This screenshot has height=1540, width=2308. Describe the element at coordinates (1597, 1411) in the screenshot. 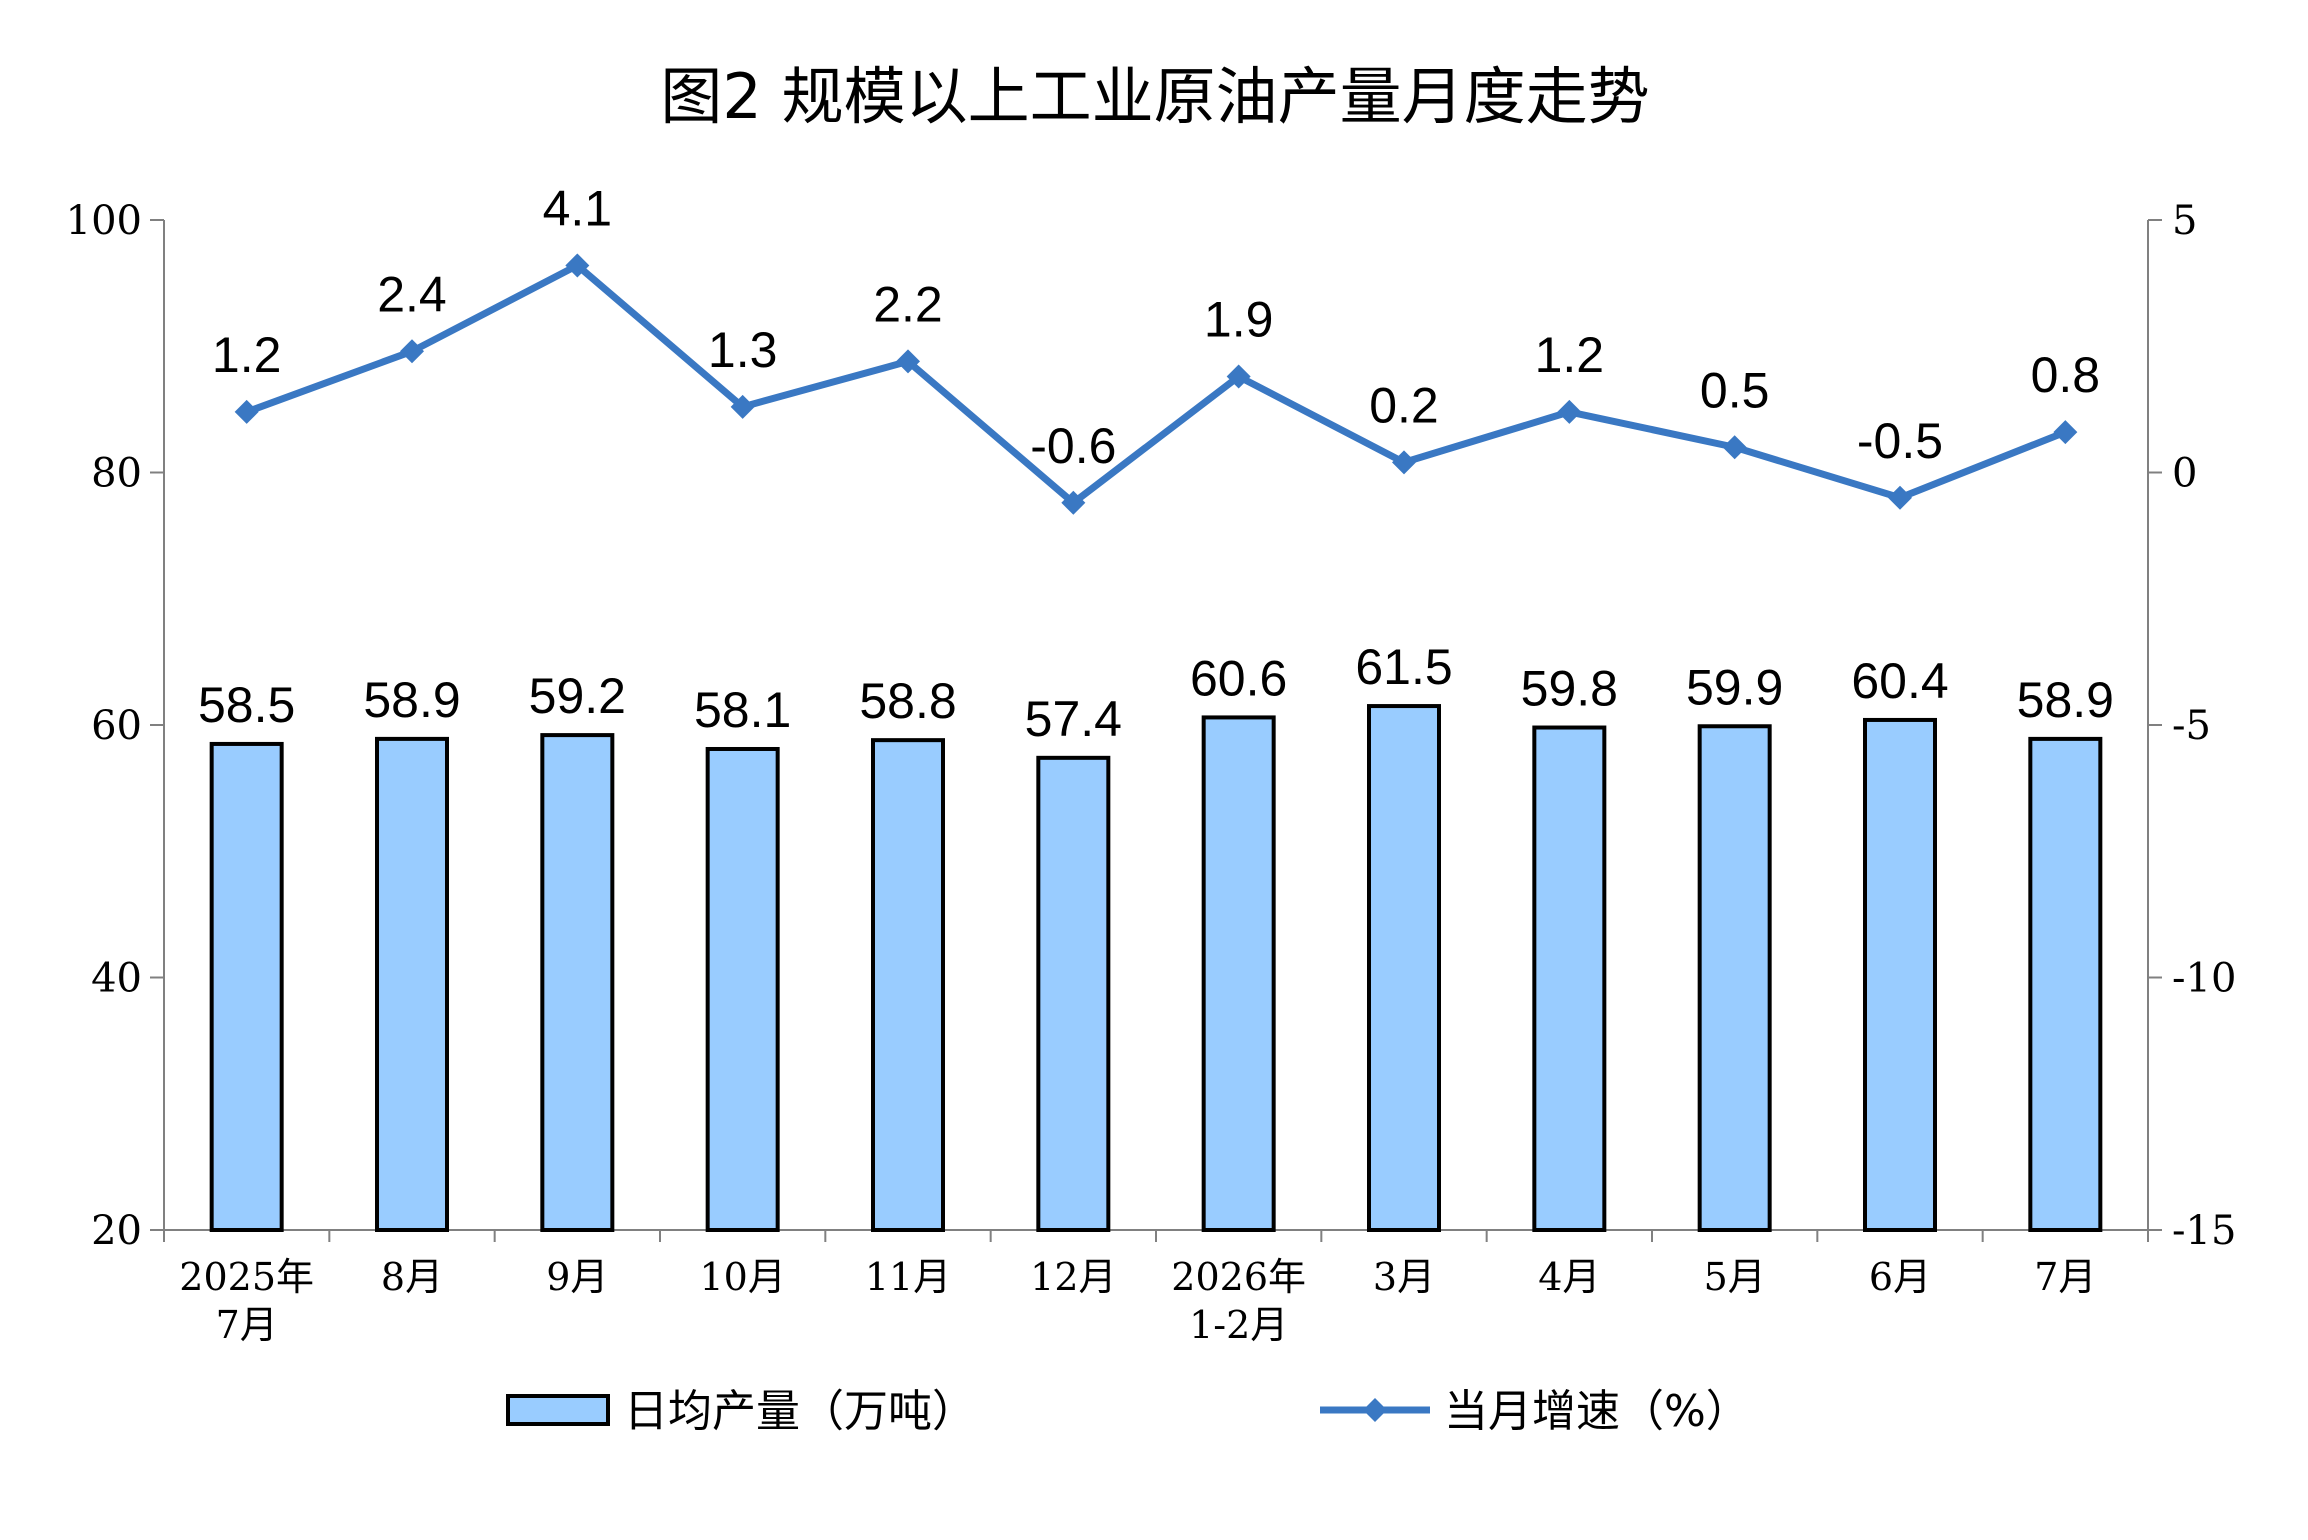

I see `legend-line-label: 当月增速（%）` at that location.